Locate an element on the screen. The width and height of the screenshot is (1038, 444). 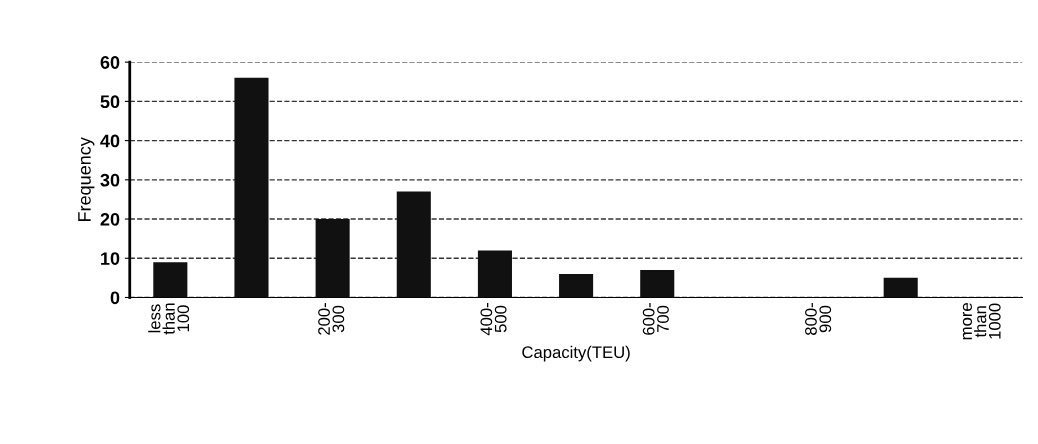
y-tick-label: 40 is located at coordinates (110, 141).